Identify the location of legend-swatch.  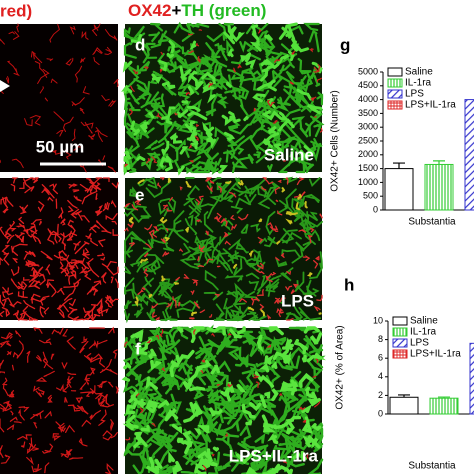
(395, 94).